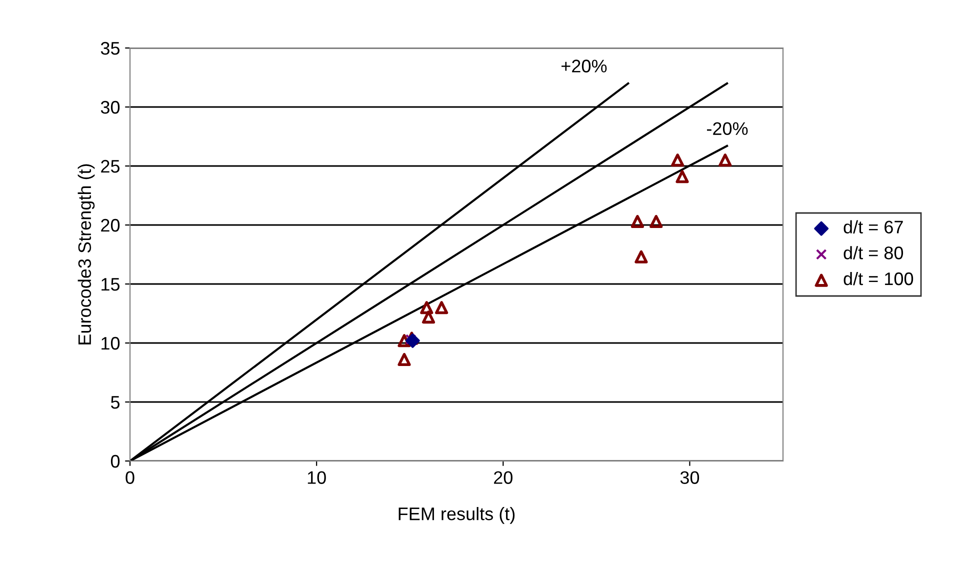  What do you see at coordinates (584, 66) in the screenshot?
I see `annotation: +20%` at bounding box center [584, 66].